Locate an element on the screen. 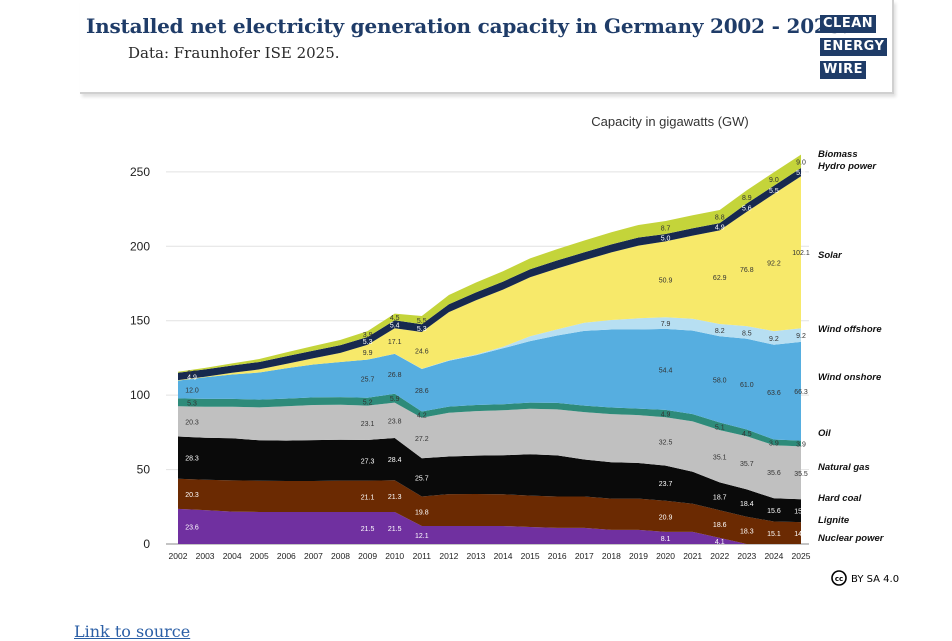 The width and height of the screenshot is (952, 641). data-label: 27.3 is located at coordinates (368, 461).